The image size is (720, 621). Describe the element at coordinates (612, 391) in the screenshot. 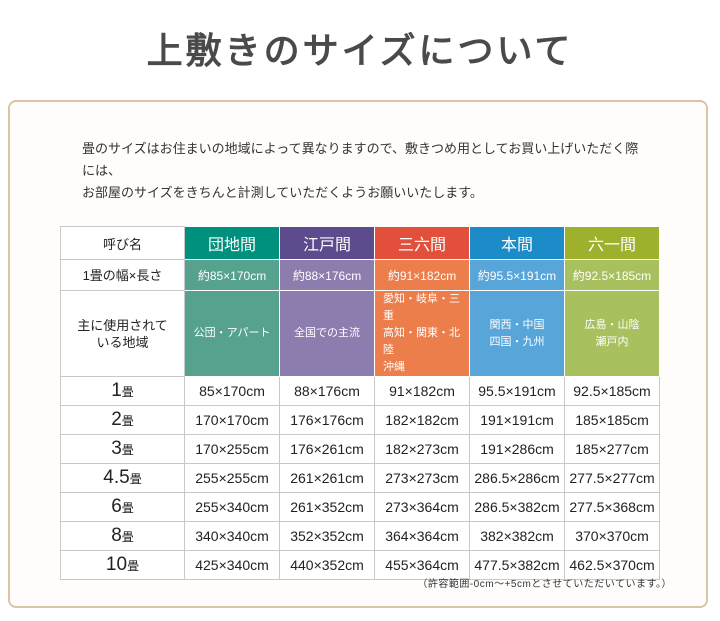

I see `size-cell: 92.5×185cm` at that location.